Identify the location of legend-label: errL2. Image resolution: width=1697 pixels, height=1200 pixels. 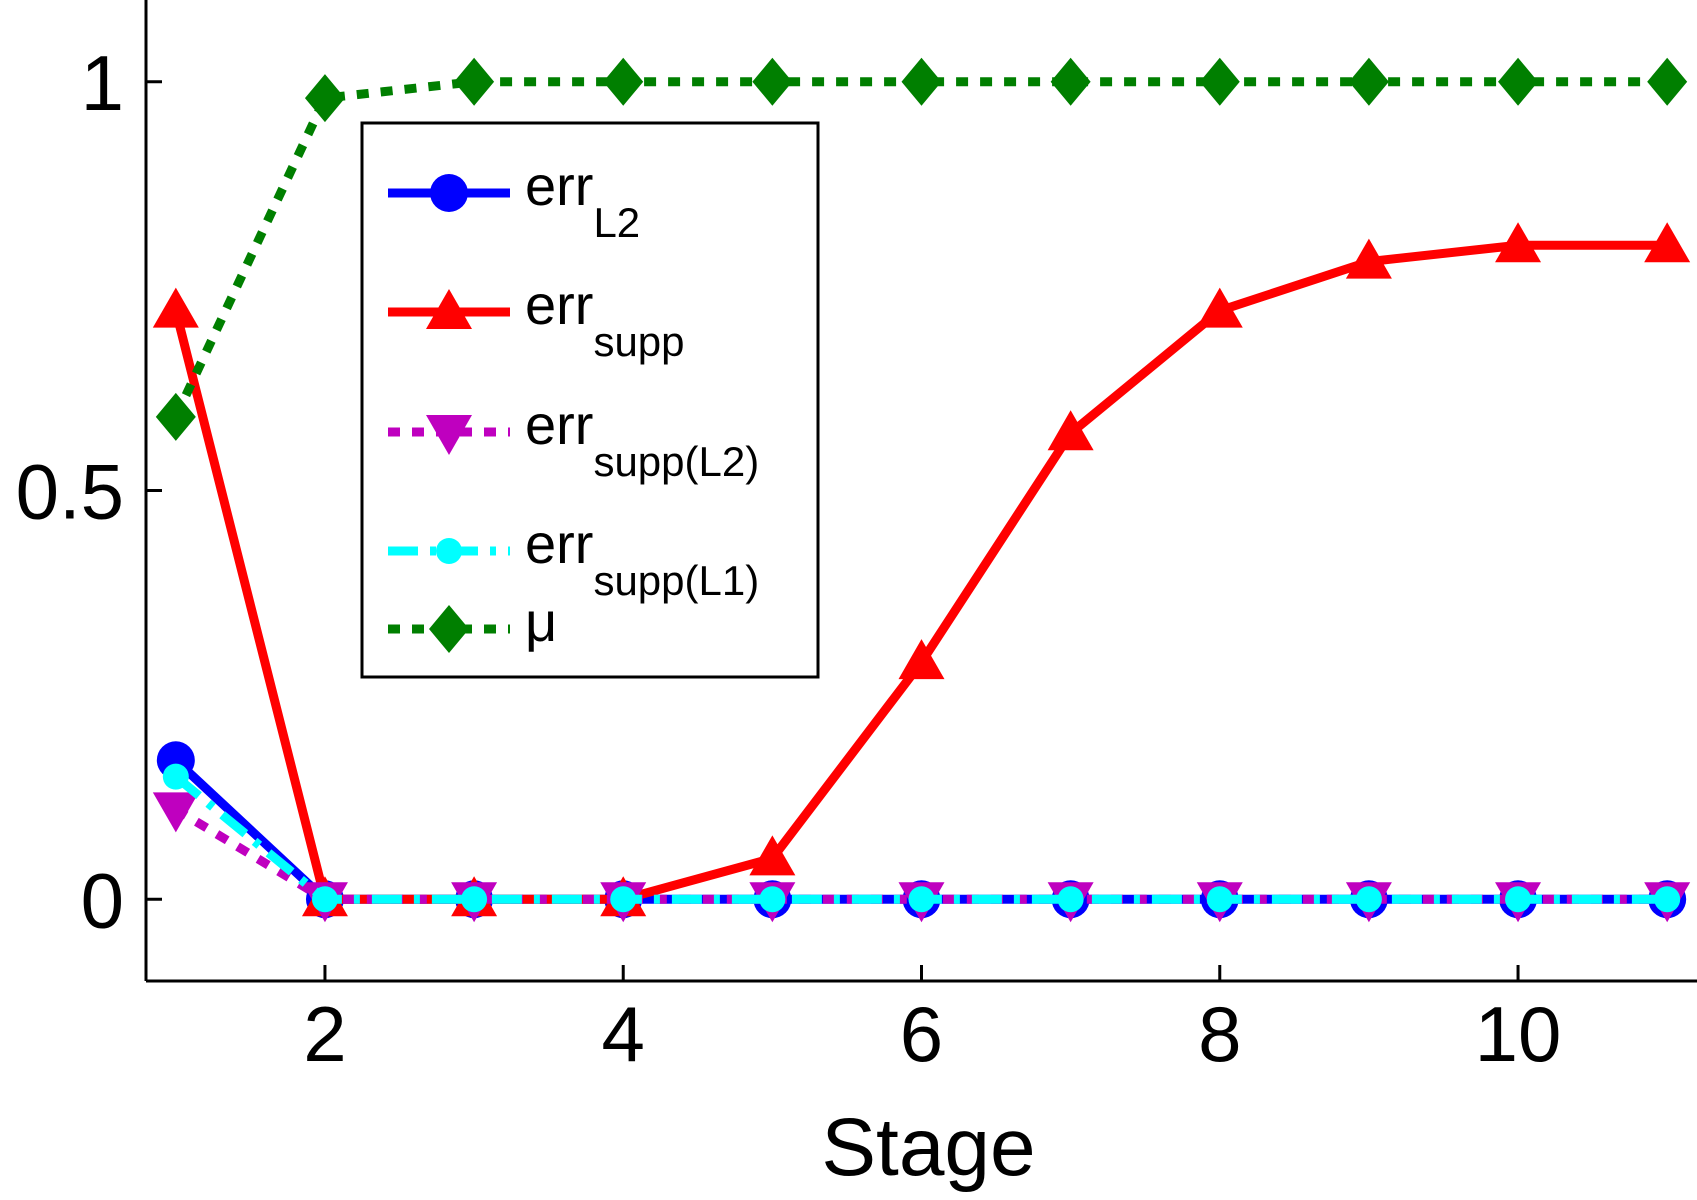
(582, 200).